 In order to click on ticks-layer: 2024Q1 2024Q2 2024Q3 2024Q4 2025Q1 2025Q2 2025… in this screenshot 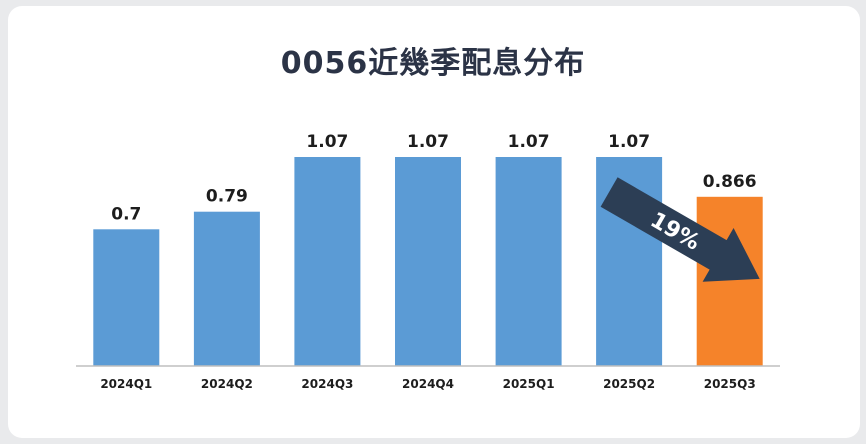, I will do `click(427, 384)`.